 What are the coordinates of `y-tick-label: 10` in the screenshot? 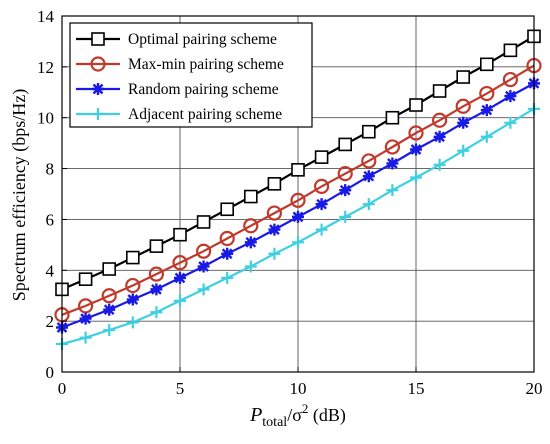 It's located at (45, 118).